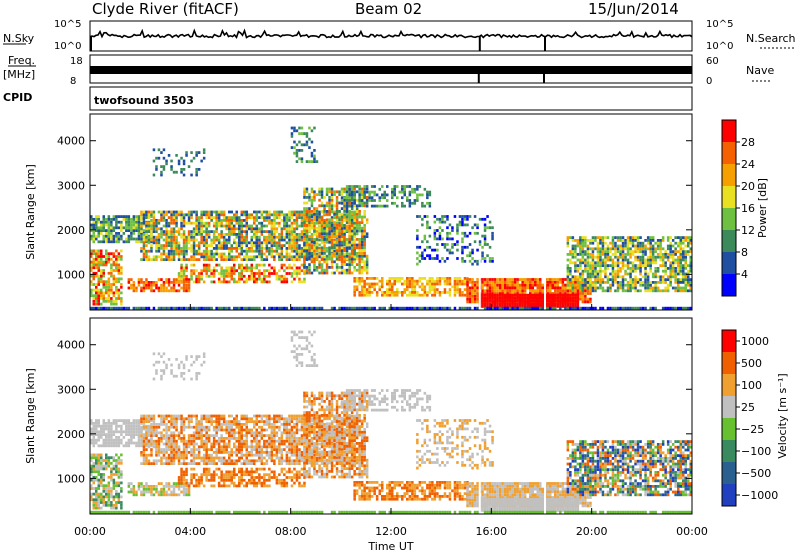  I want to click on freq-trace, so click(391, 74).